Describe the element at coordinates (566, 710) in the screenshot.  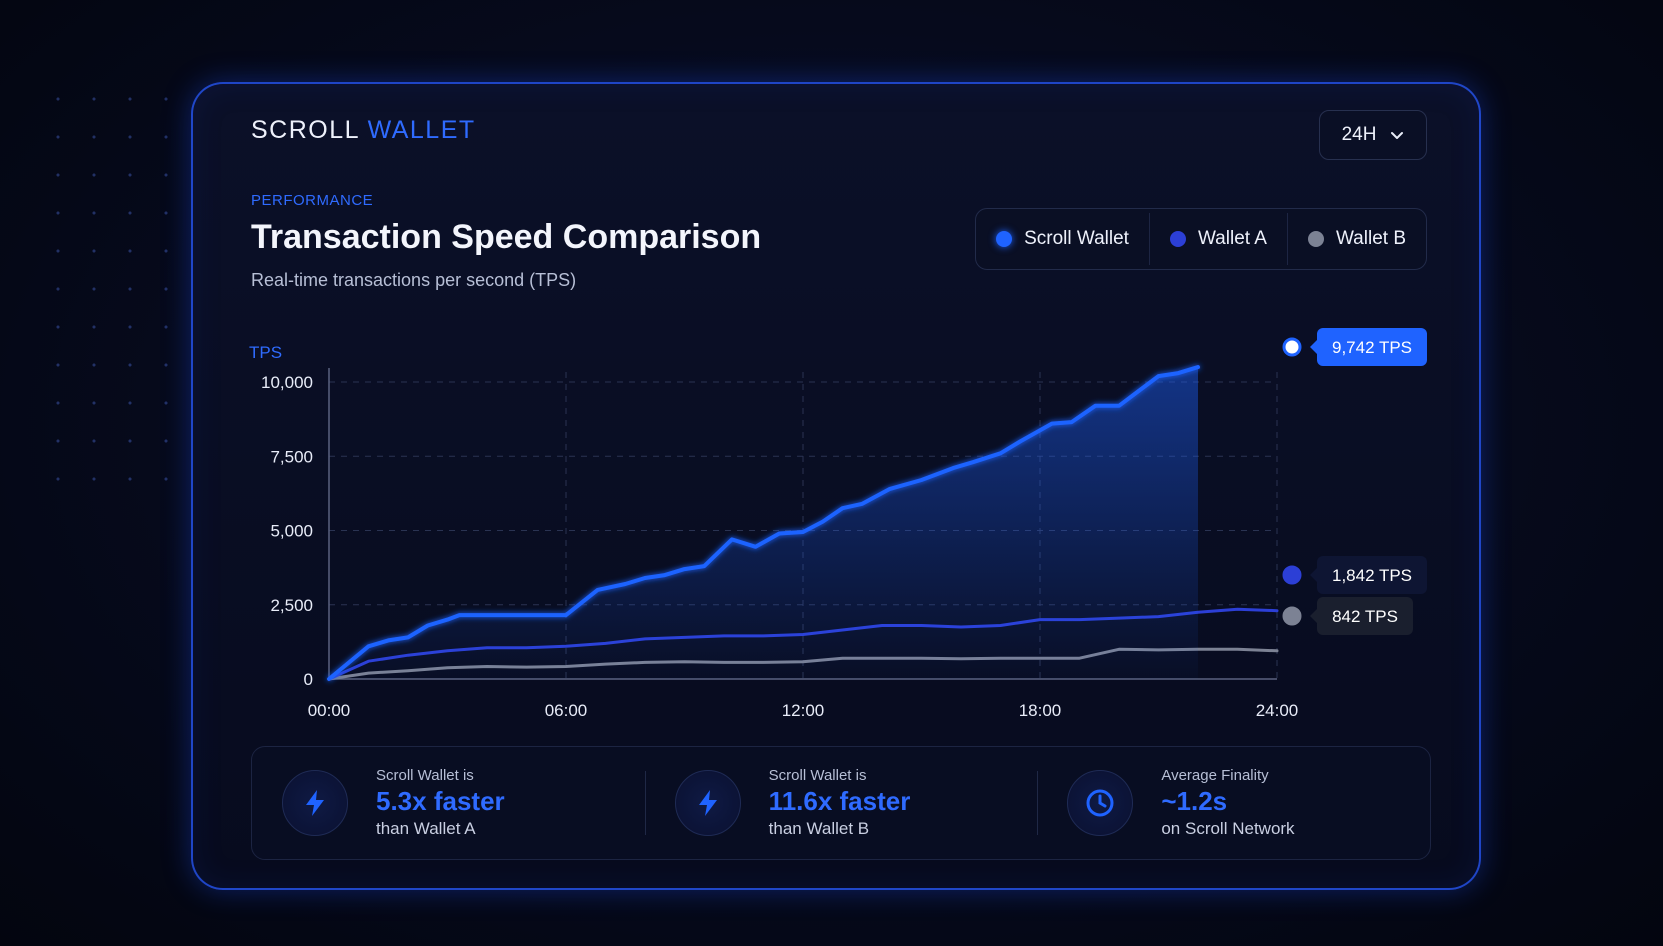
I see `x-tick-label: 06:00` at that location.